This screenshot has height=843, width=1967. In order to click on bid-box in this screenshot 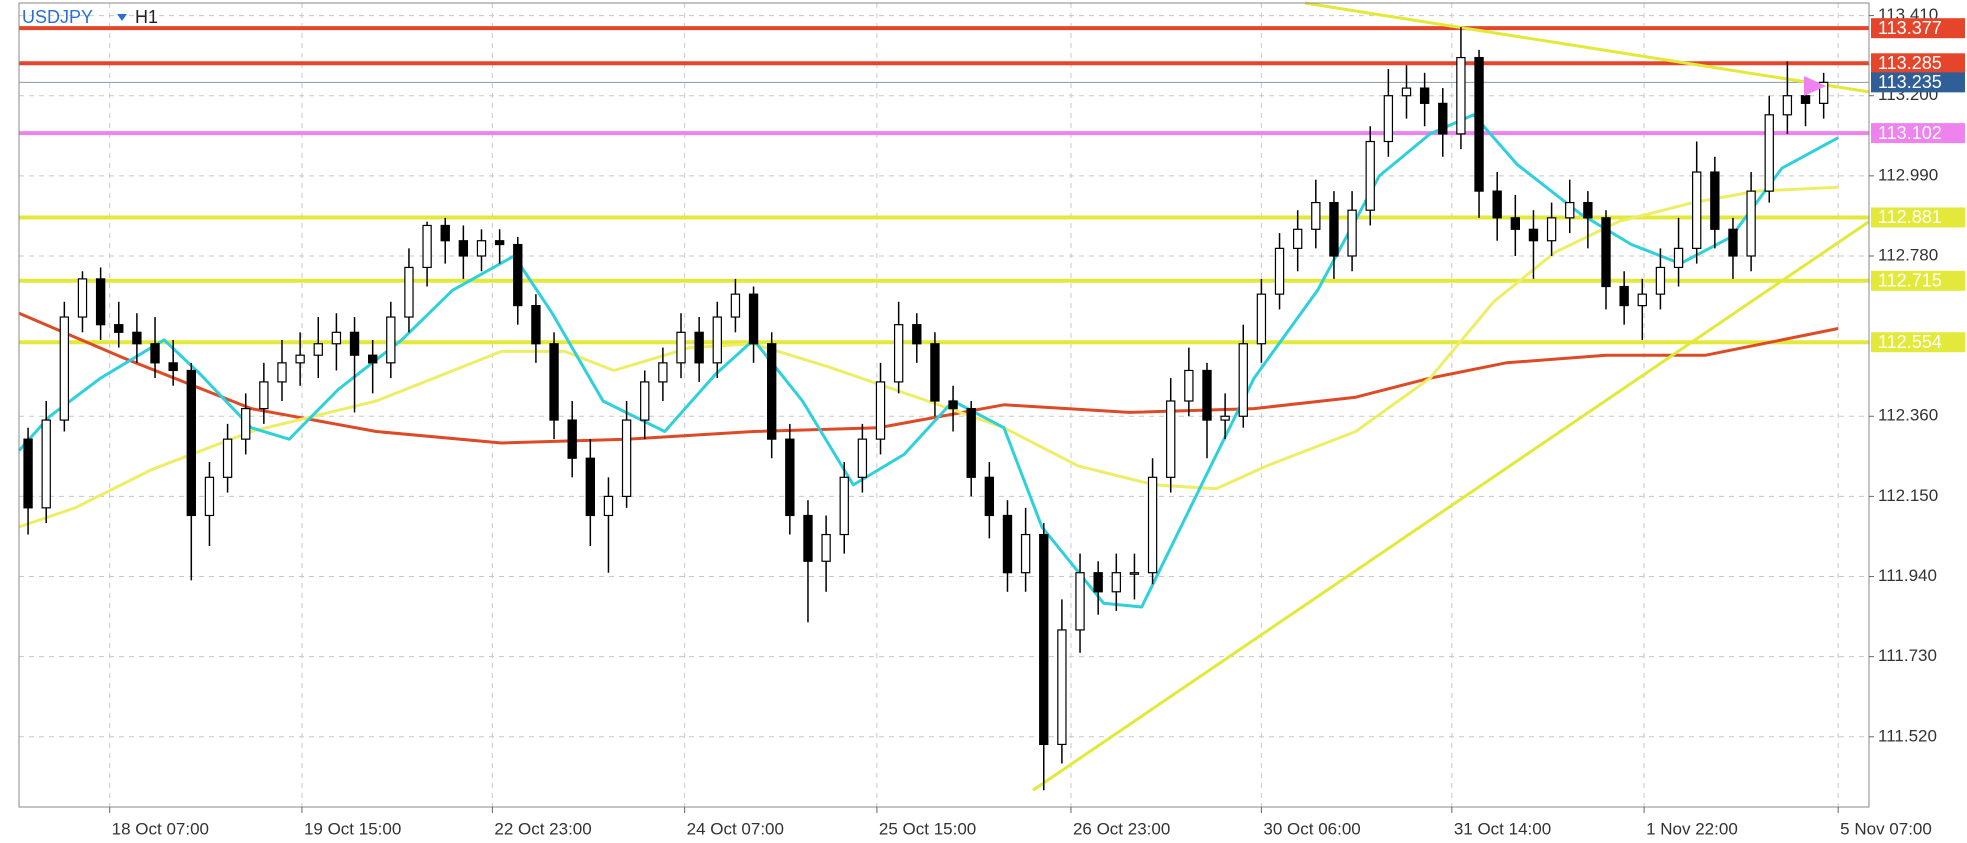, I will do `click(1918, 82)`.